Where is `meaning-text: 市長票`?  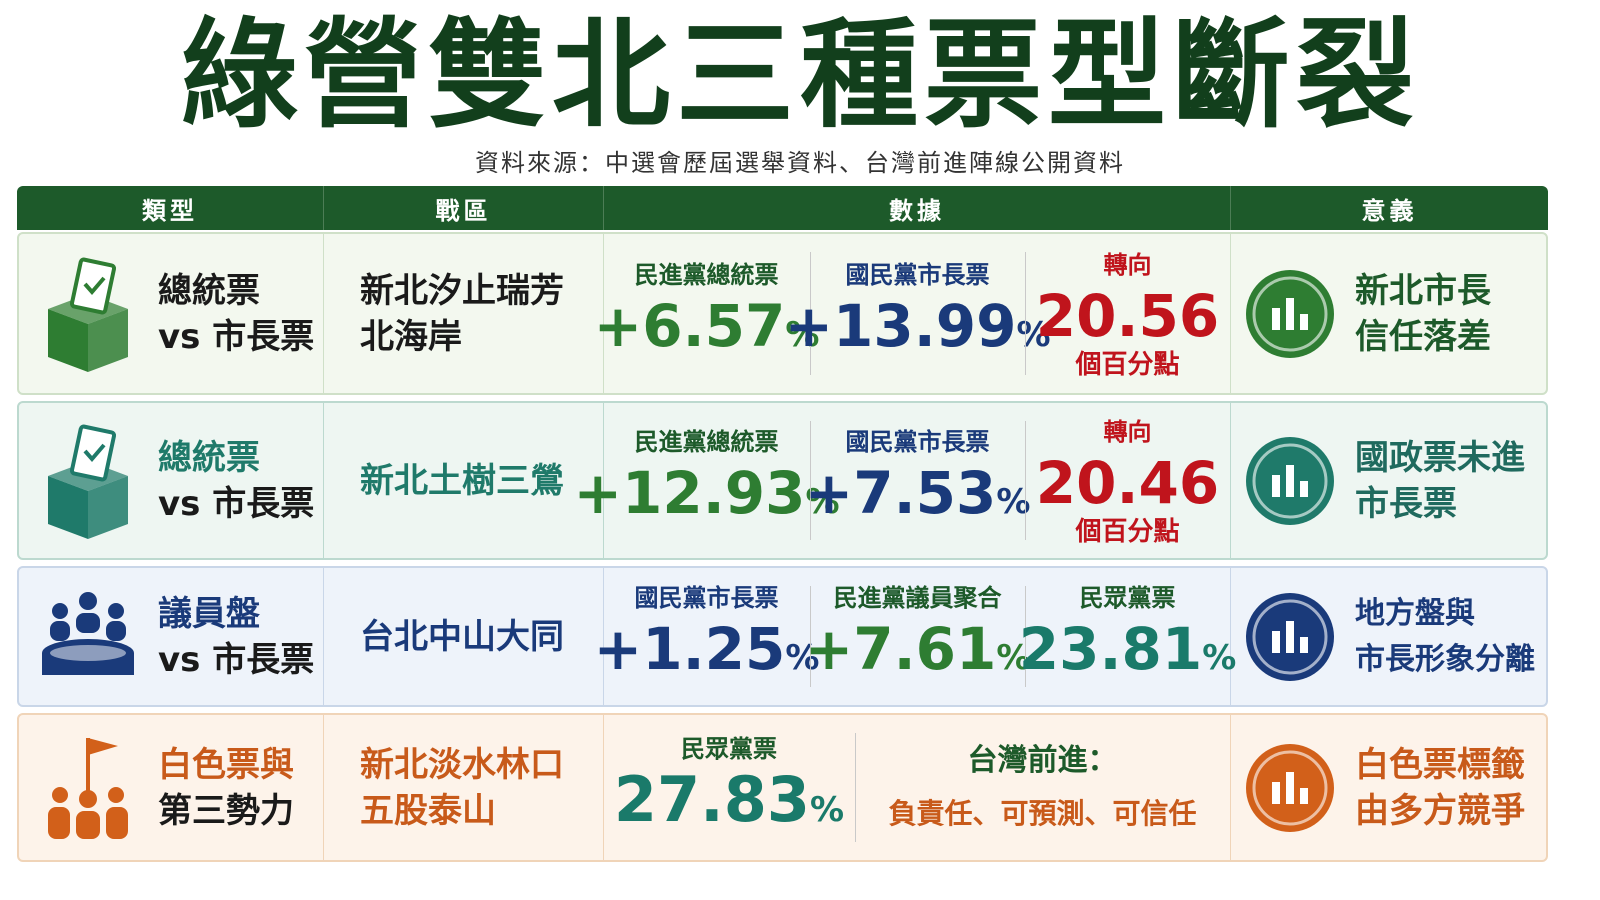 meaning-text: 市長票 is located at coordinates (1406, 503).